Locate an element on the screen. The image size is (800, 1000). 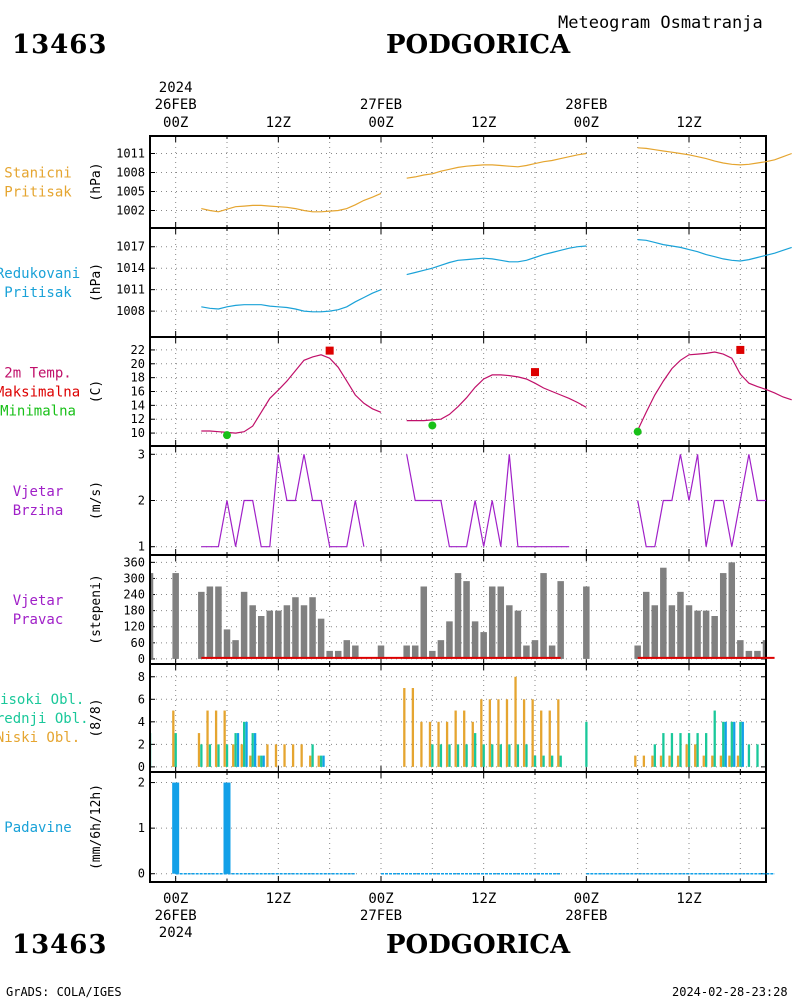
panel-label-2: Niski Obl. is located at coordinates (40, 738).